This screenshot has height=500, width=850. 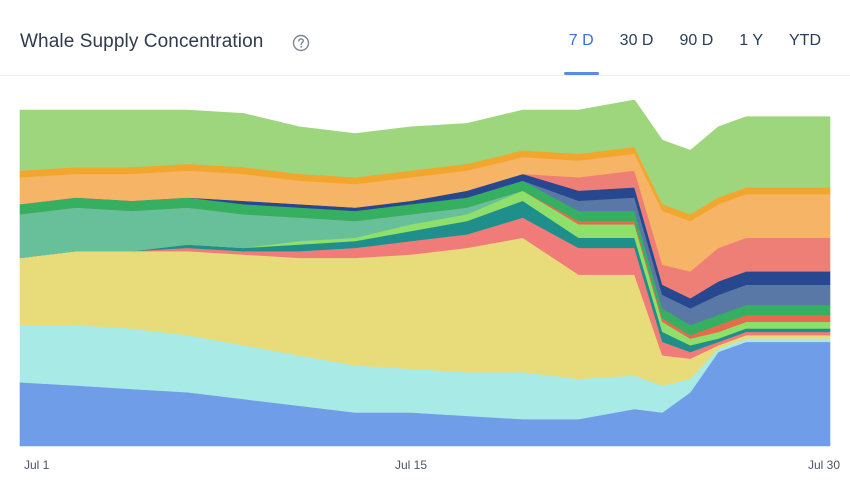 I want to click on x-tick-label: Jul 1, so click(x=37, y=465).